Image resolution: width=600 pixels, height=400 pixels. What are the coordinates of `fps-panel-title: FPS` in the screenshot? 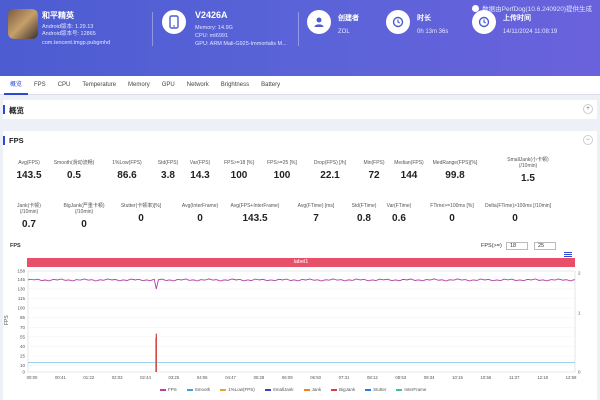 It's located at (16, 140).